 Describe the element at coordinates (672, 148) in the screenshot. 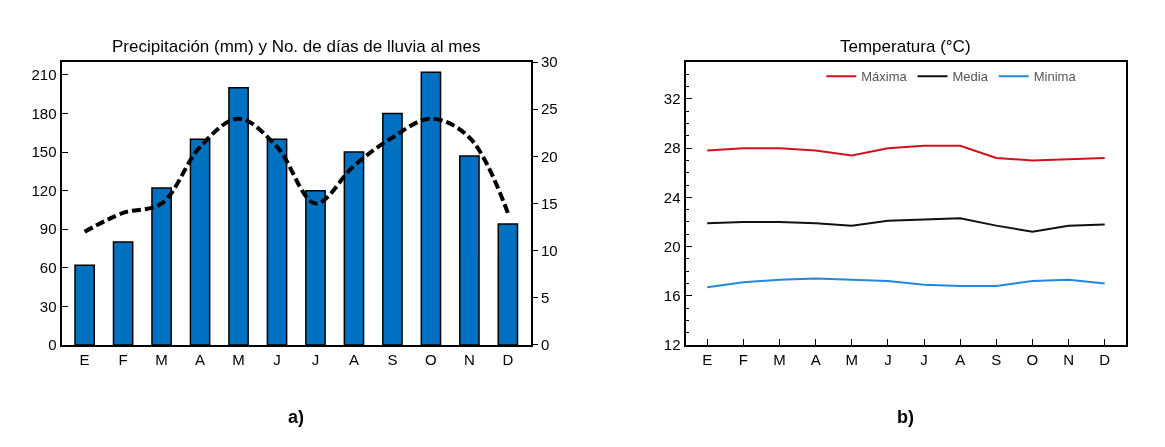

I see `y-tick-label: 28` at that location.